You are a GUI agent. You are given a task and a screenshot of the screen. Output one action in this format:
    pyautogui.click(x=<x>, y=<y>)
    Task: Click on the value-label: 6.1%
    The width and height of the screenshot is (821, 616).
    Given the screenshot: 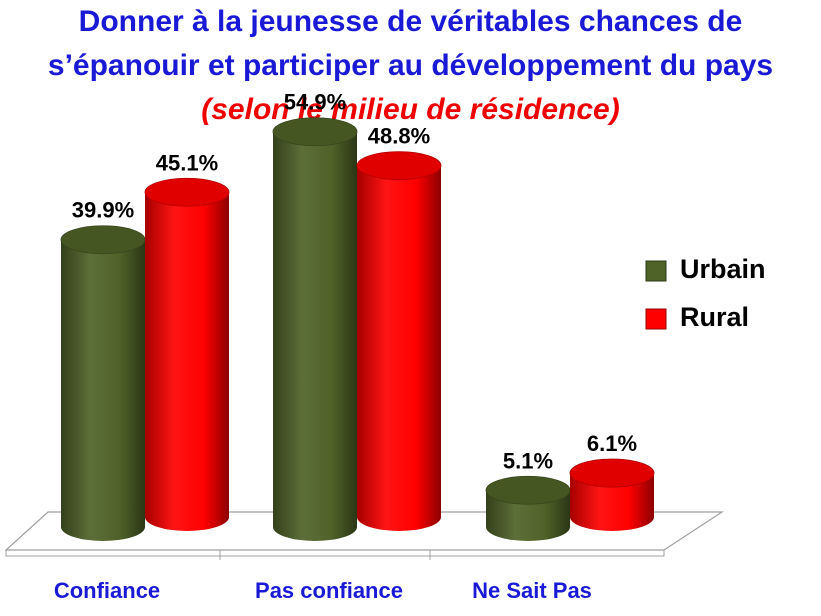 What is the action you would take?
    pyautogui.click(x=612, y=443)
    